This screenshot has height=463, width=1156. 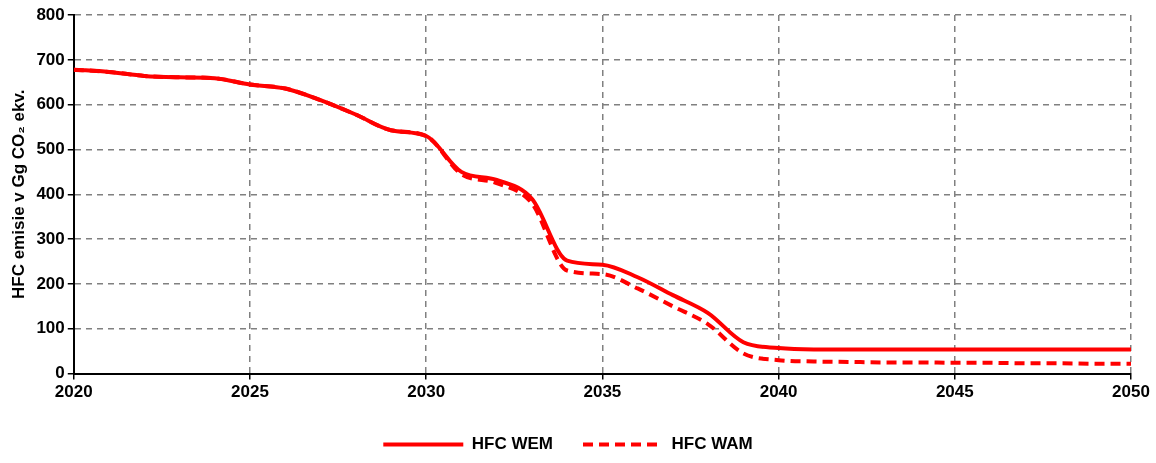 What do you see at coordinates (50, 149) in the screenshot?
I see `y-tick-label: 500` at bounding box center [50, 149].